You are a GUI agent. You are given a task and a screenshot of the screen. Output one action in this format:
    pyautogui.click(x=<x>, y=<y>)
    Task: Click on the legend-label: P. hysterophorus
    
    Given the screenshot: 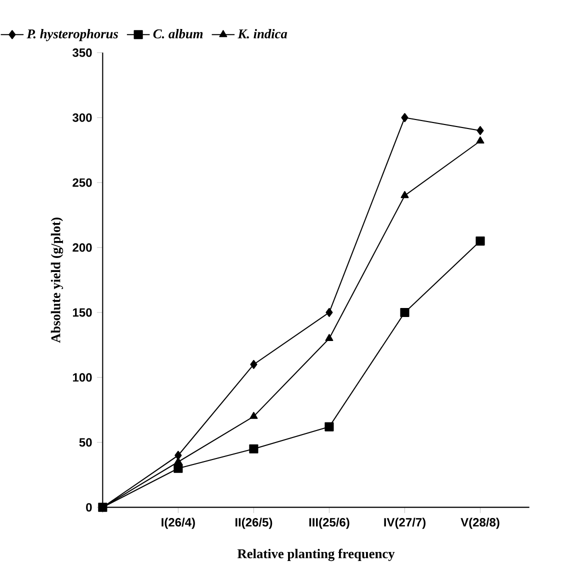 What is the action you would take?
    pyautogui.click(x=72, y=35)
    